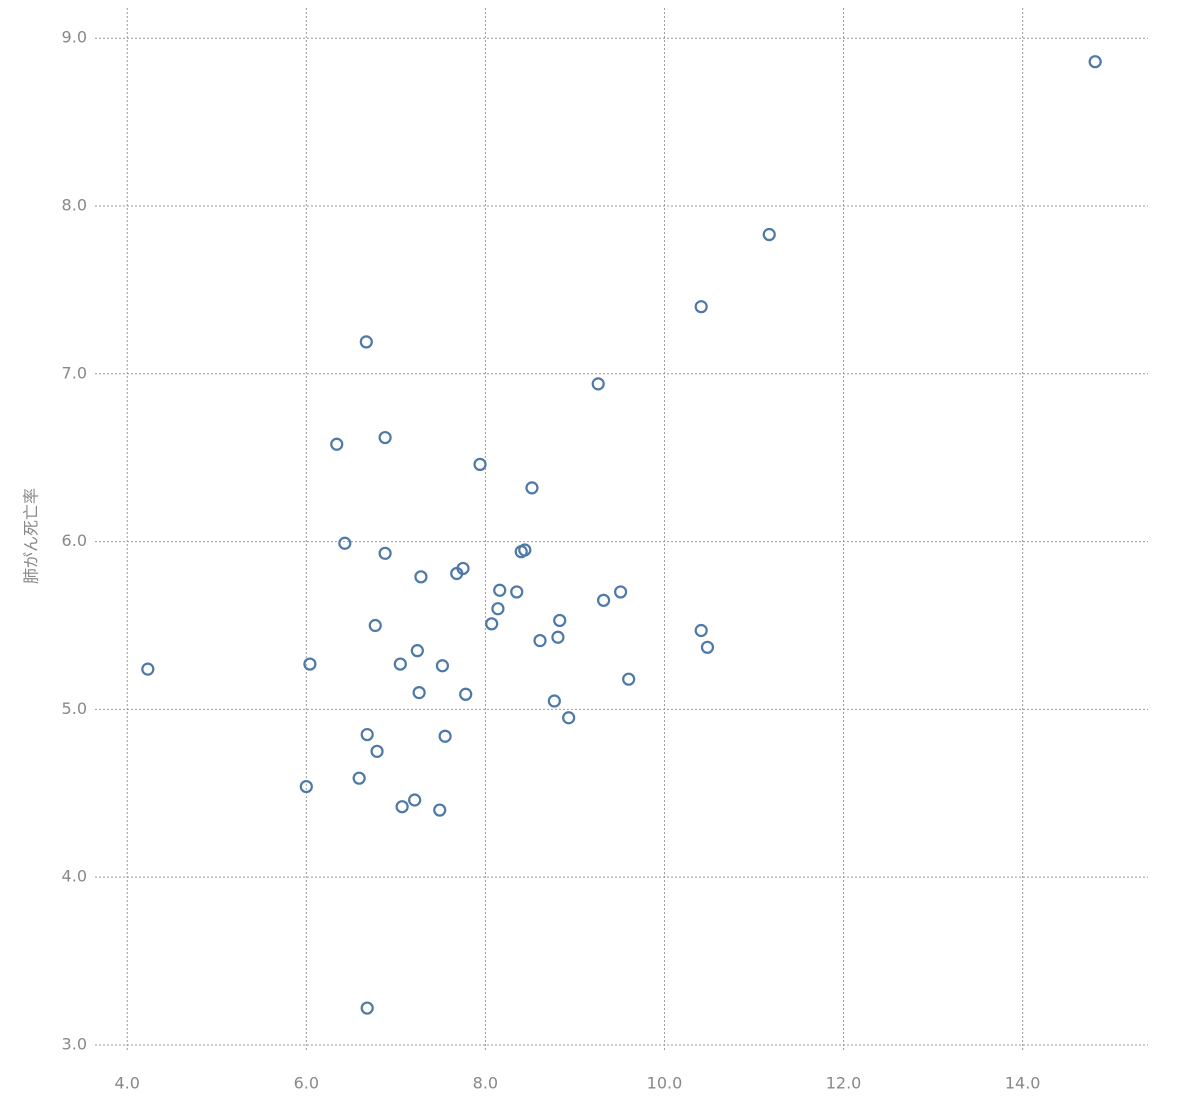 The height and width of the screenshot is (1113, 1200). What do you see at coordinates (306, 1083) in the screenshot?
I see `x-tick-label: 6.0` at bounding box center [306, 1083].